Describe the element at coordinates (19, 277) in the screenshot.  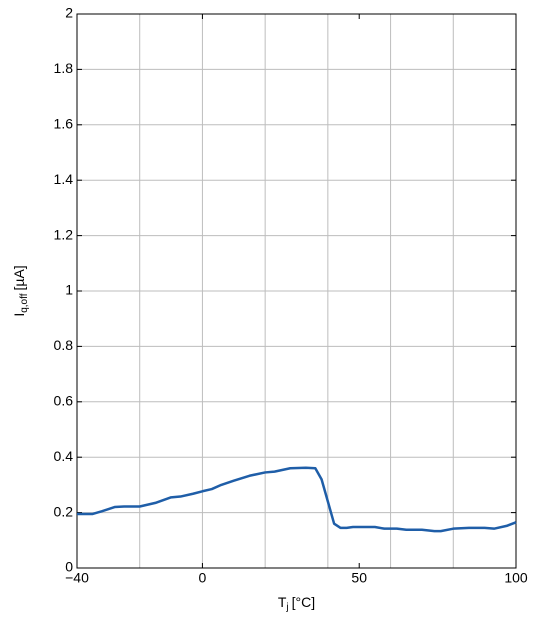
I see `y-axis-label-unit: [µA]` at that location.